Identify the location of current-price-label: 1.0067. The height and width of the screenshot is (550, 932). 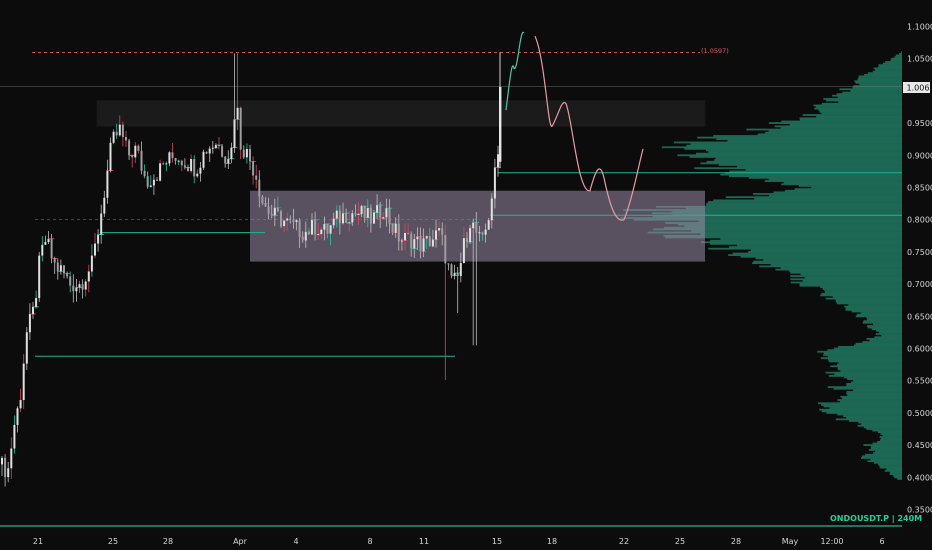
(919, 88).